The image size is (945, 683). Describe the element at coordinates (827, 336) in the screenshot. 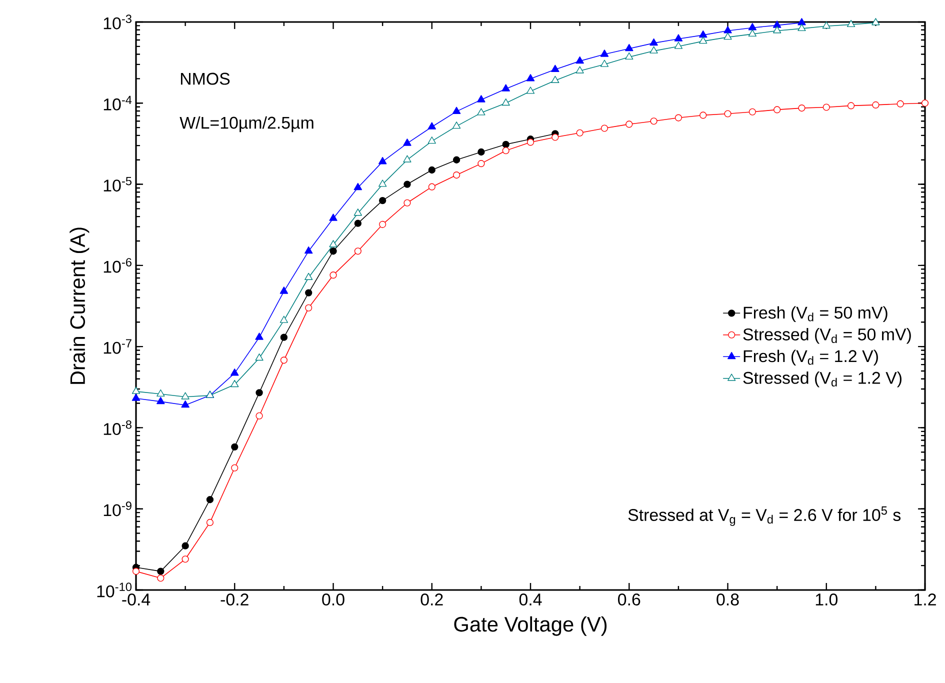

I see `legend-label: Stressed (V$_{d}$ = 50 mV)` at that location.